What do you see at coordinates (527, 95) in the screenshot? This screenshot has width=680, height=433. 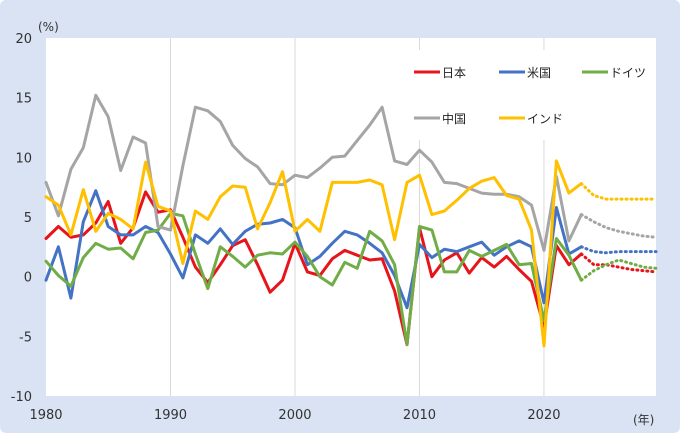 I see `legend-box` at bounding box center [527, 95].